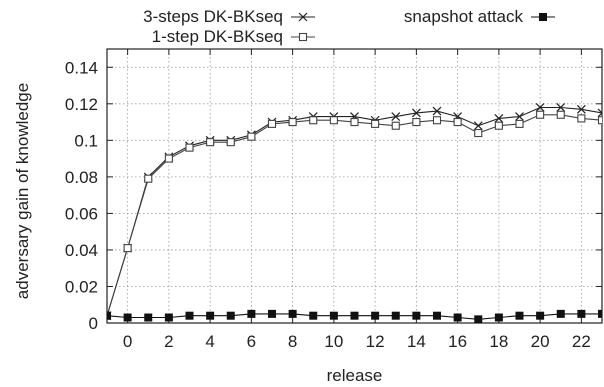 The width and height of the screenshot is (604, 387). Describe the element at coordinates (416, 341) in the screenshot. I see `x-tick-label: 14` at that location.